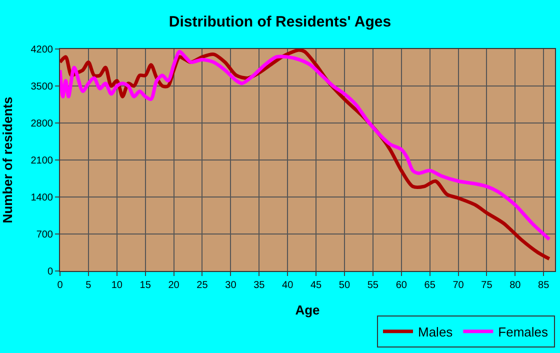 The width and height of the screenshot is (560, 353). Describe the element at coordinates (373, 285) in the screenshot. I see `x-tick-label: 55` at that location.